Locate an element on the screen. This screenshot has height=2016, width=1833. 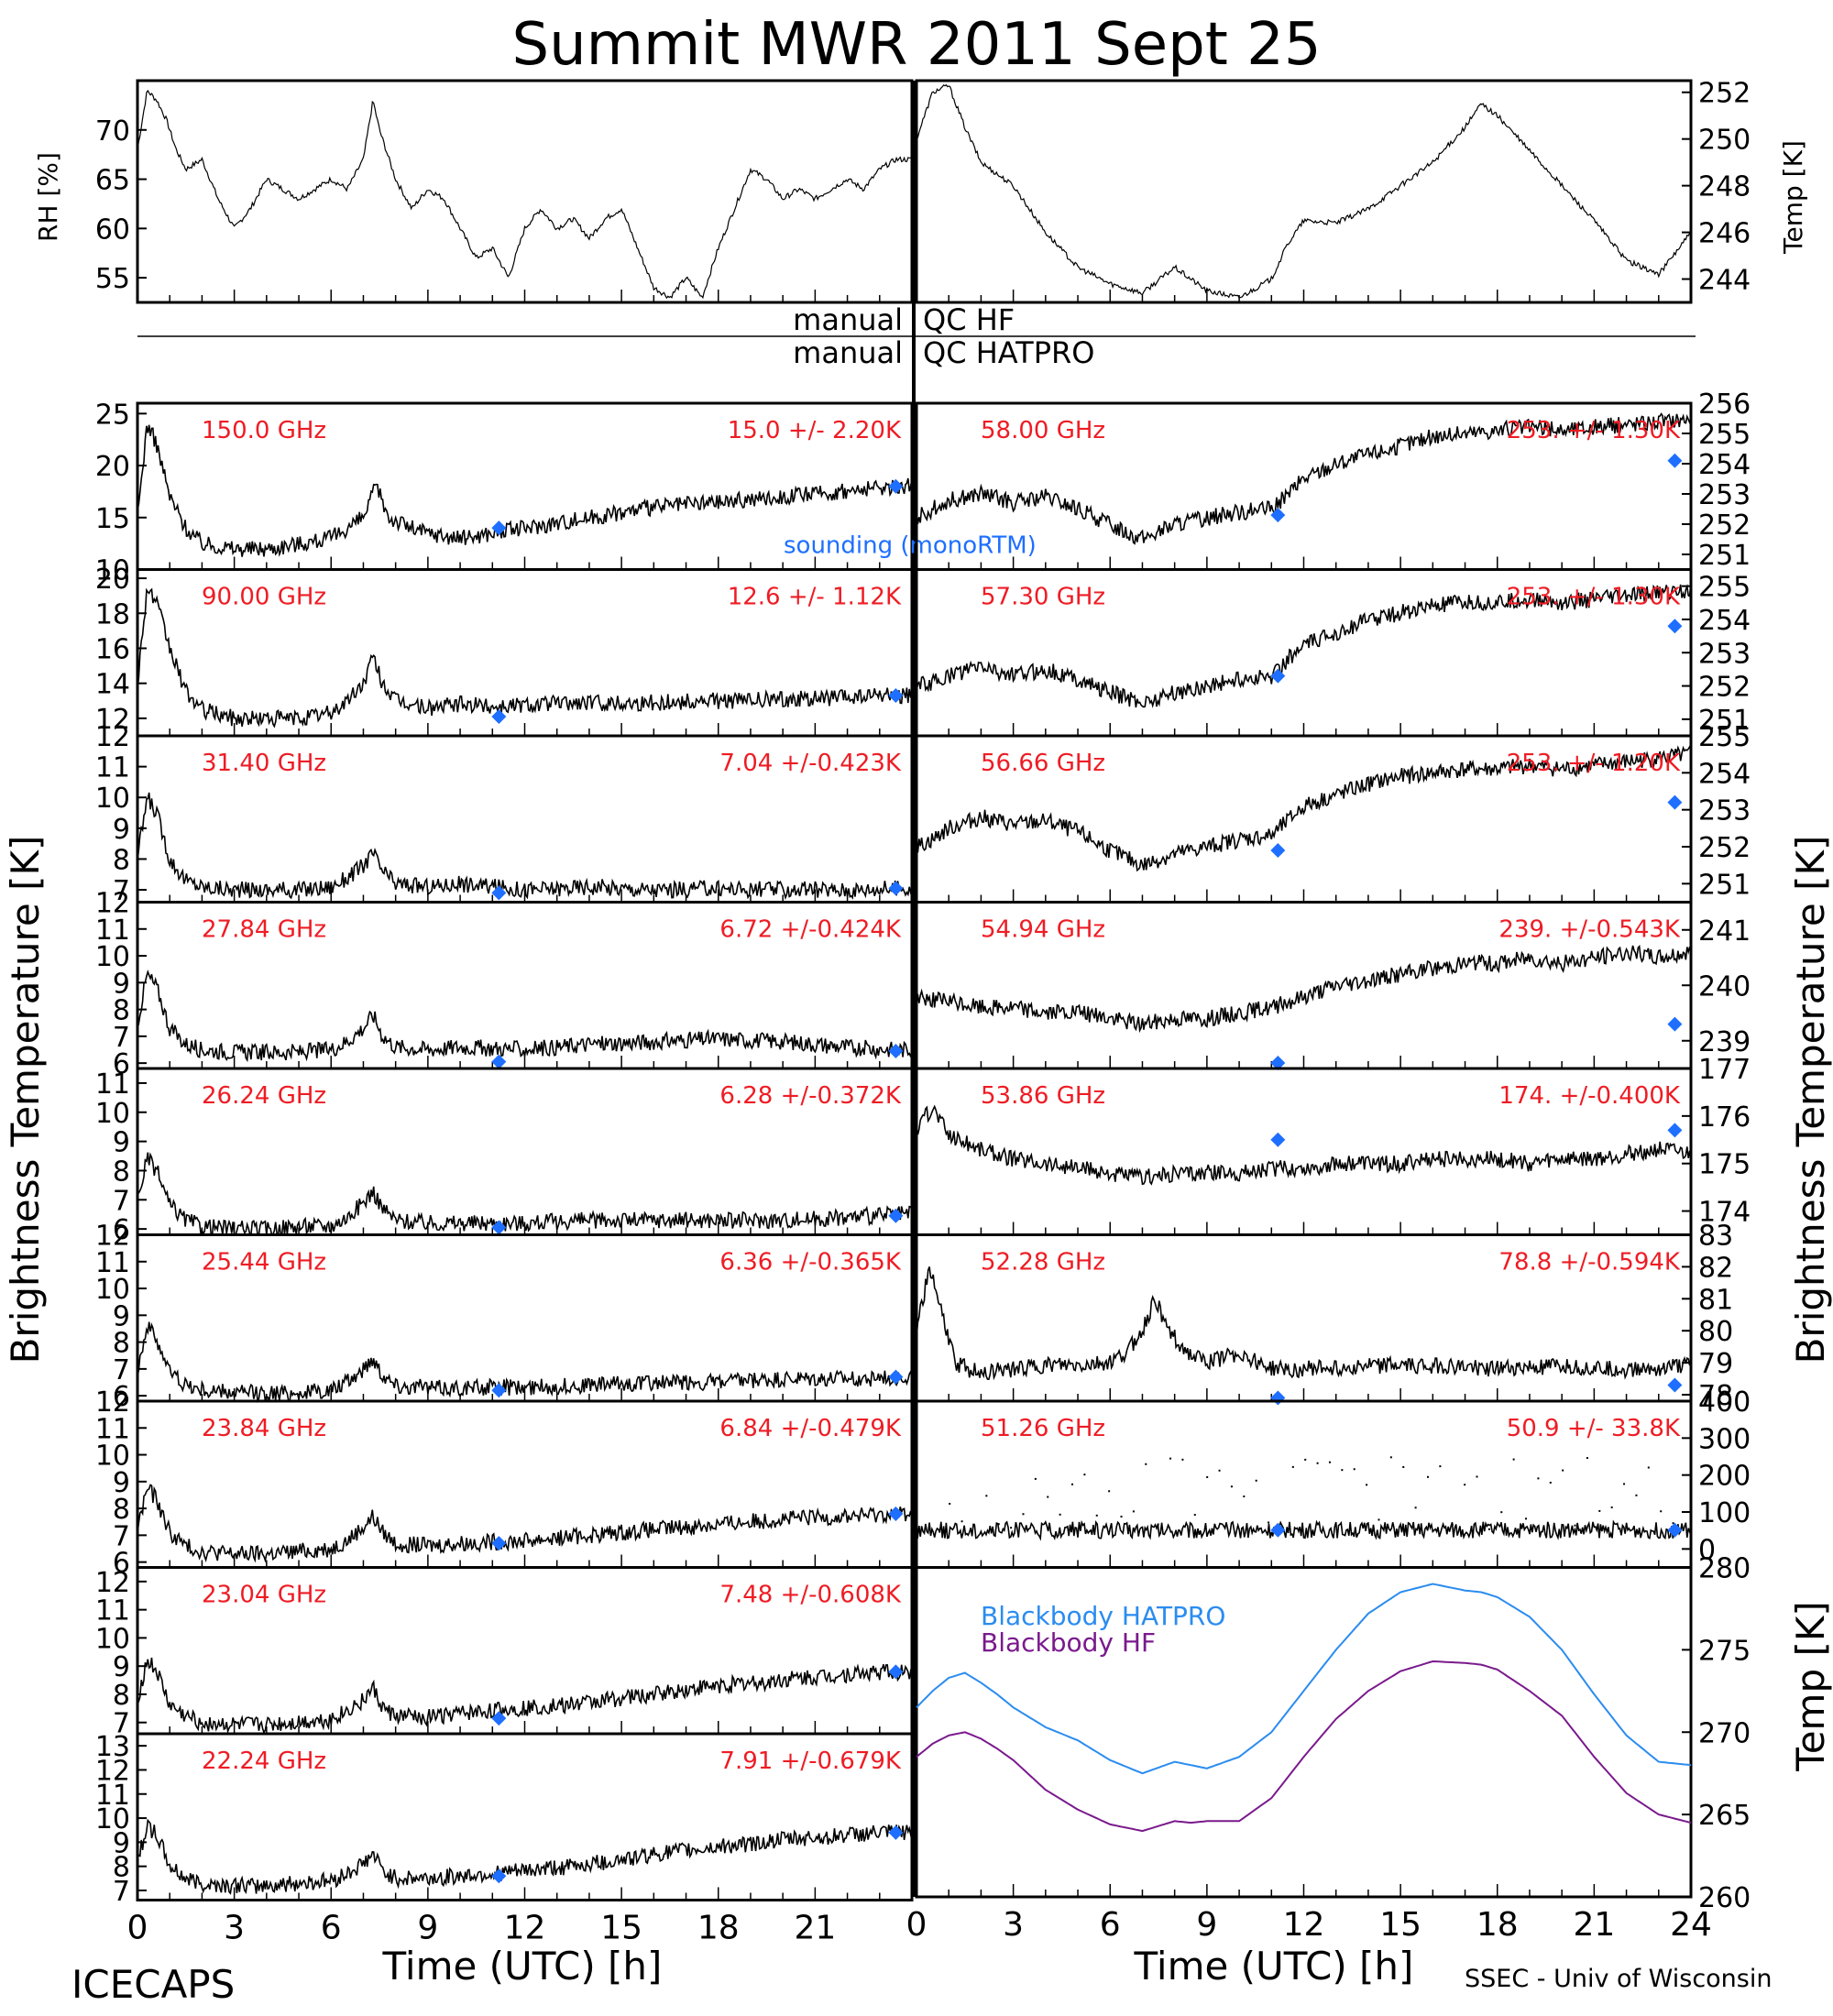
footer-right: SSEC - Univ of Wisconsin is located at coordinates (1618, 1979).